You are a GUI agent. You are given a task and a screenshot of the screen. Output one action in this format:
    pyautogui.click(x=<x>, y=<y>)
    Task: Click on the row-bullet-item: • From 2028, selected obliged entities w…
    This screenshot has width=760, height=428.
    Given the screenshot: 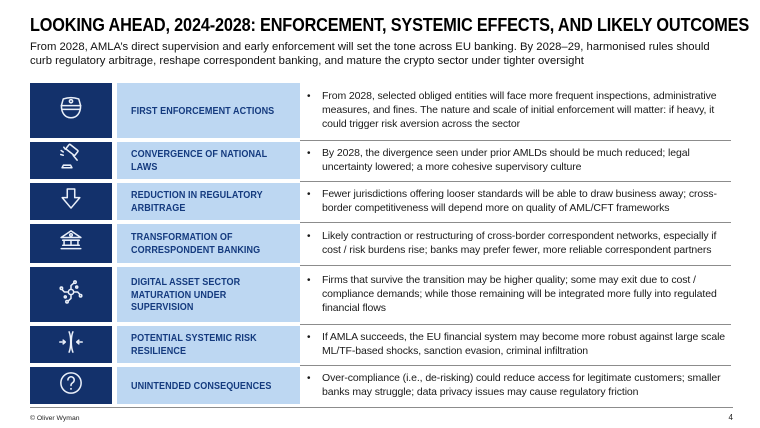 What is the action you would take?
    pyautogui.click(x=514, y=111)
    